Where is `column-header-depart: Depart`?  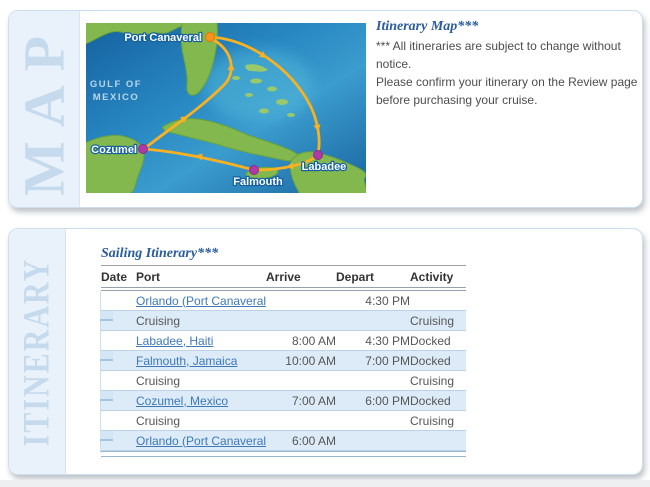
column-header-depart: Depart is located at coordinates (373, 279).